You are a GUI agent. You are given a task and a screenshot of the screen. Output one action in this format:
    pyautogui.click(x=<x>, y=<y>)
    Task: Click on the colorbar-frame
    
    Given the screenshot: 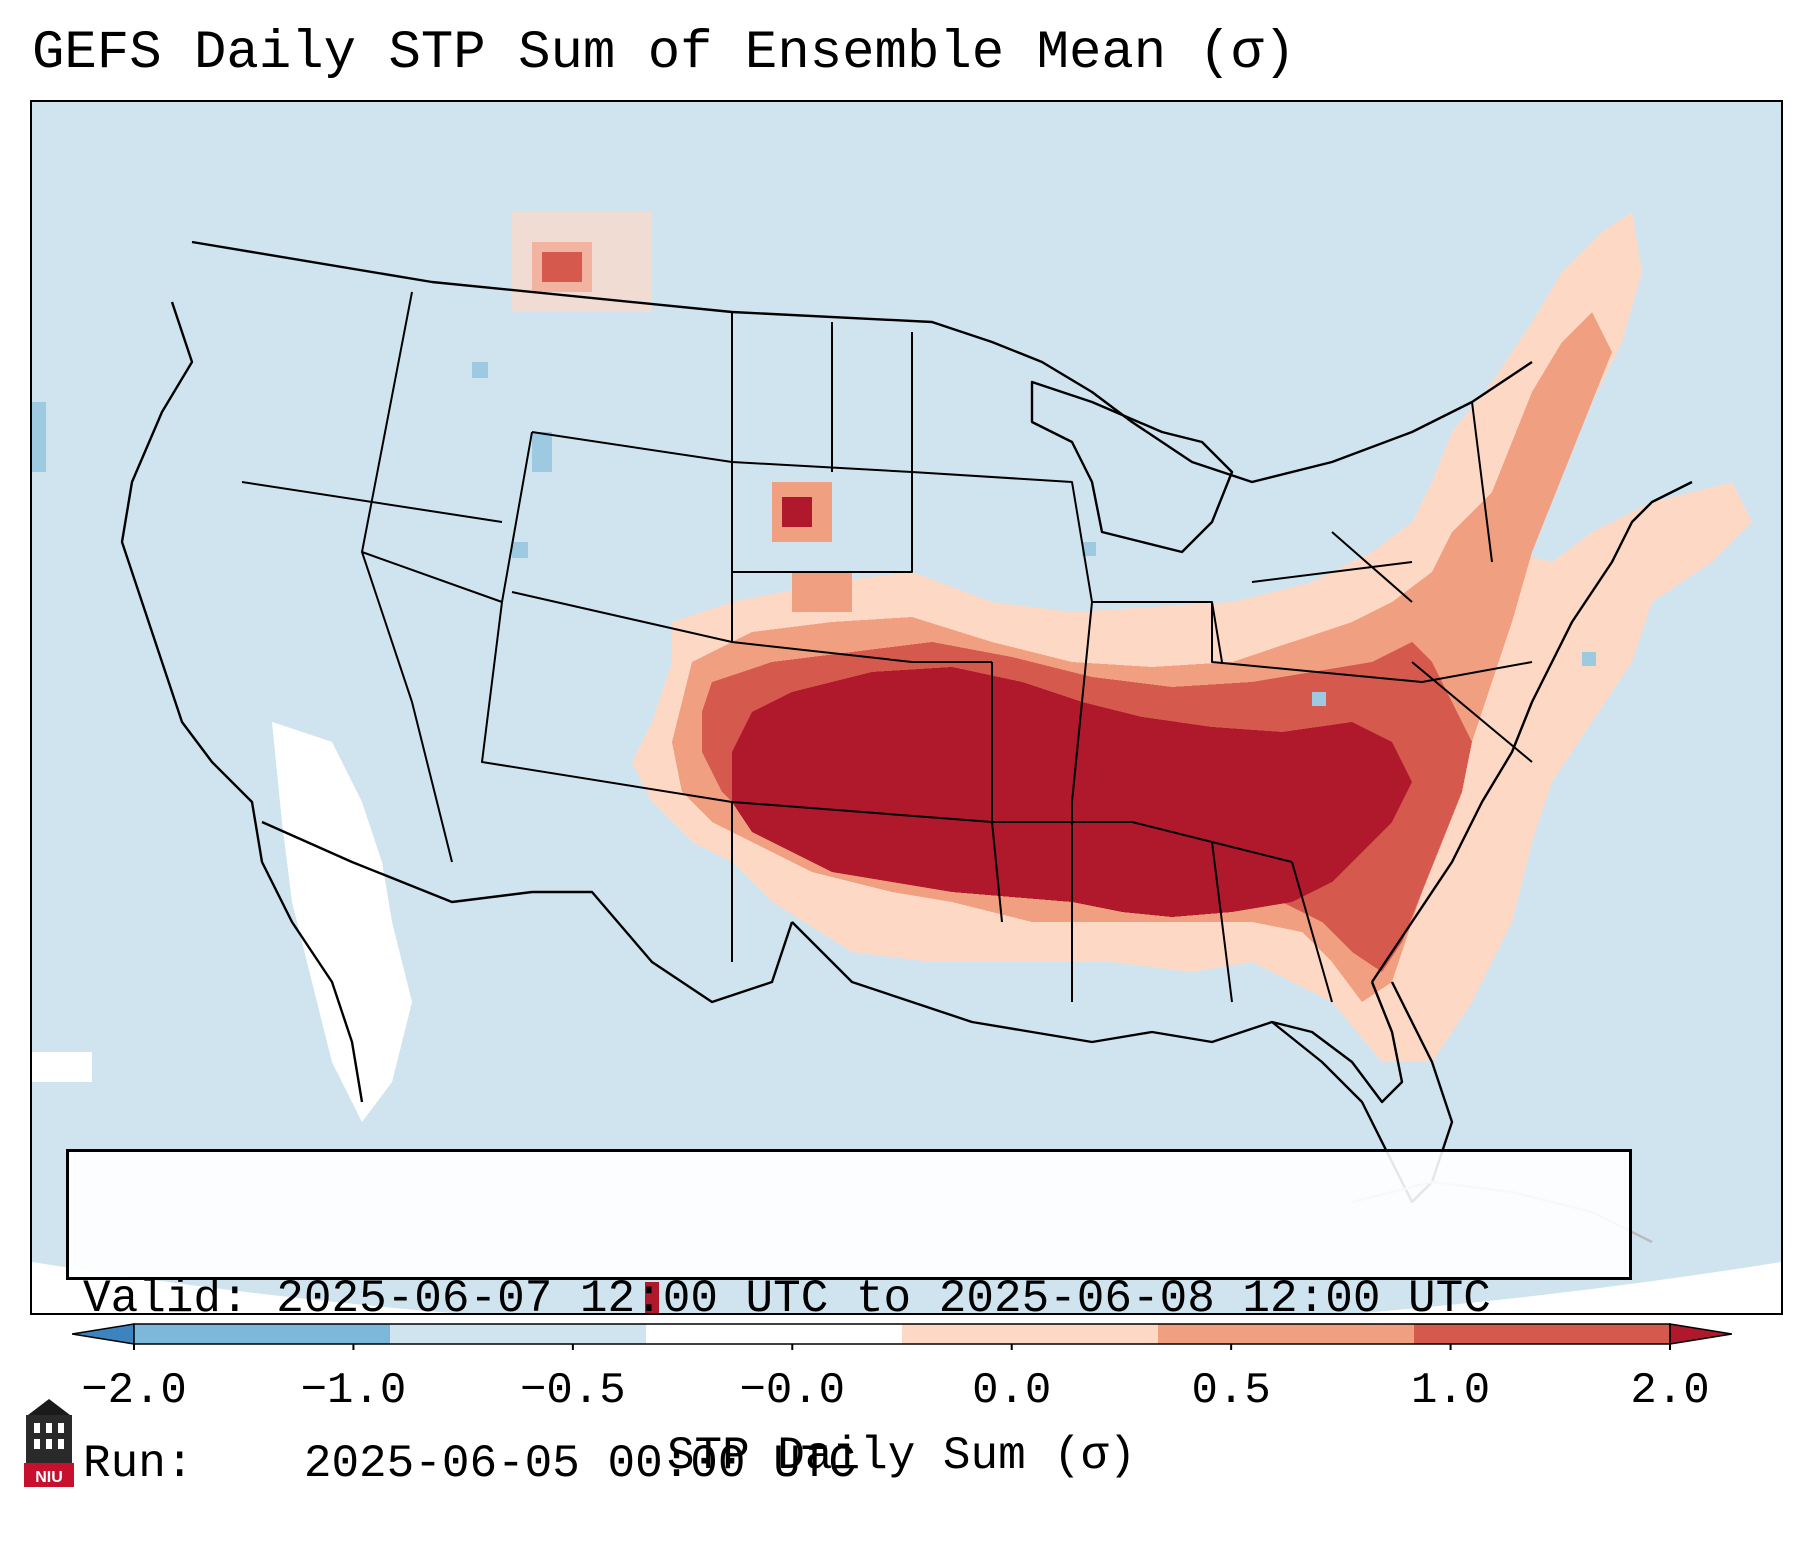 What is the action you would take?
    pyautogui.click(x=902, y=1334)
    